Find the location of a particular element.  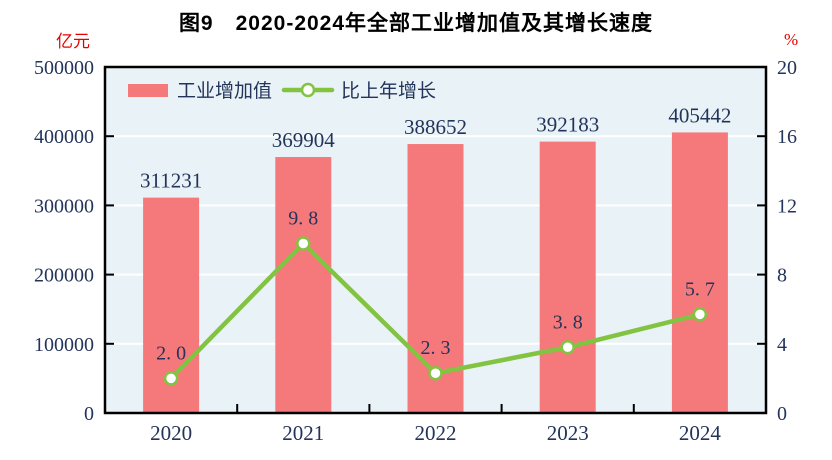

left-tick-label-500000: 500000 is located at coordinates (64, 68).